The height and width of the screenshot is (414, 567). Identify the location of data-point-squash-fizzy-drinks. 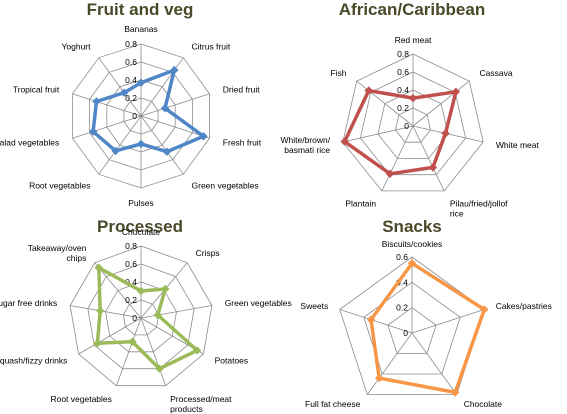
(97, 343).